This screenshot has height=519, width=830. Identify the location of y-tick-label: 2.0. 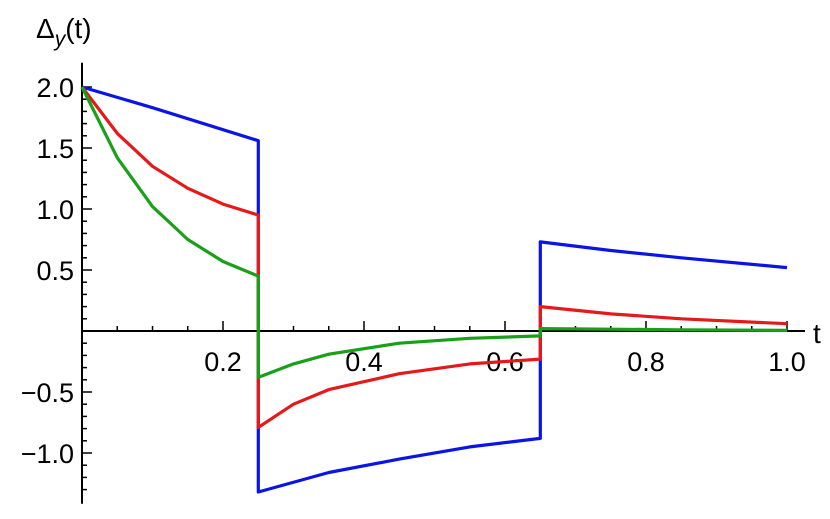
(55, 88).